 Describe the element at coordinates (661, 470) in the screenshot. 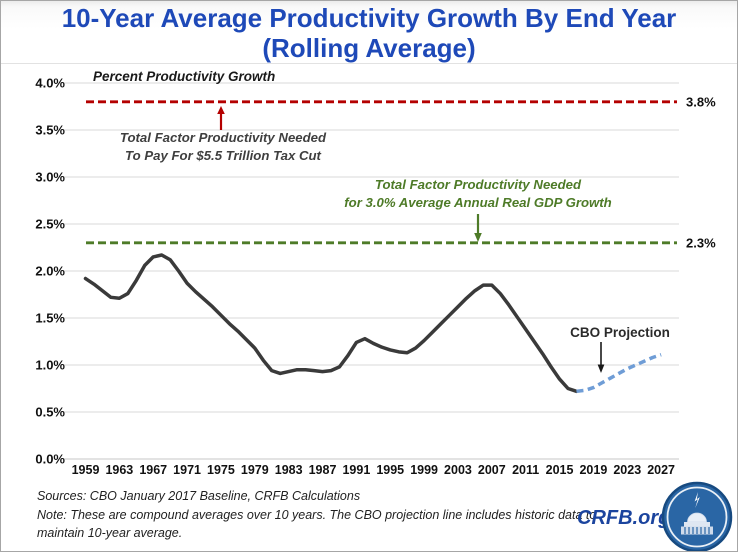

I see `xtick-label: 2027` at that location.